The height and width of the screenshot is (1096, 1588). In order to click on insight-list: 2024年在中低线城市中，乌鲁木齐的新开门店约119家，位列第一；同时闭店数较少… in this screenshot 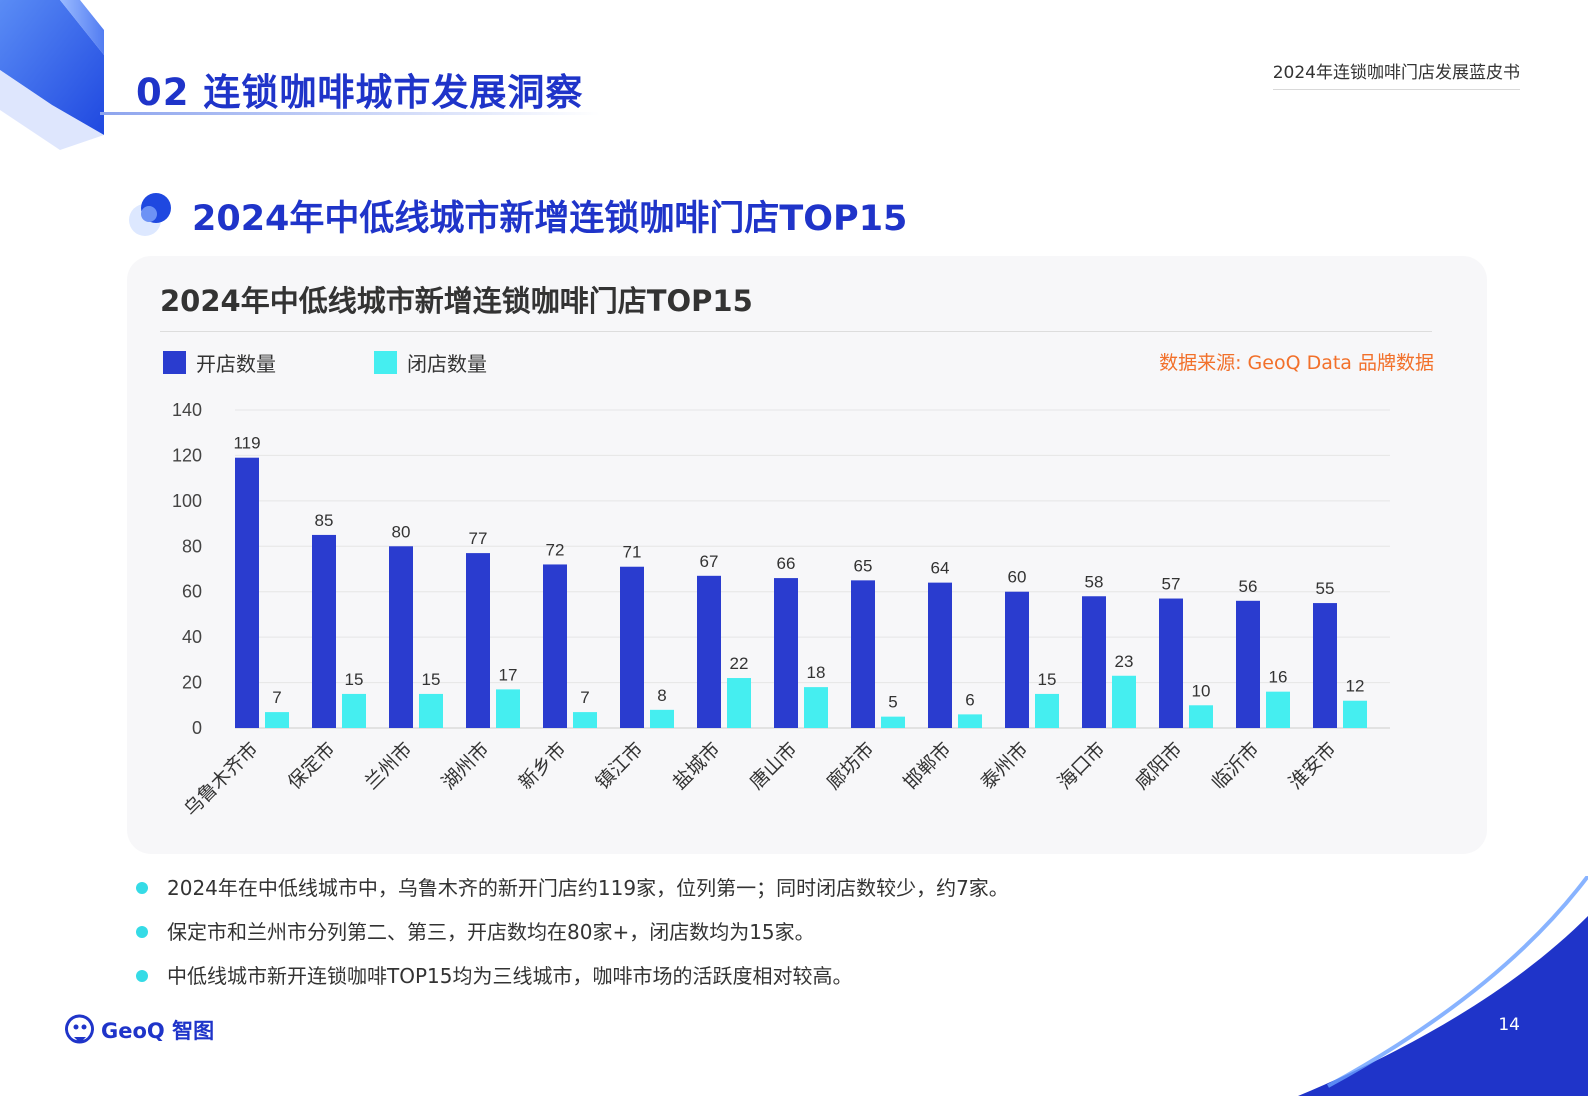, I will do `click(572, 939)`.